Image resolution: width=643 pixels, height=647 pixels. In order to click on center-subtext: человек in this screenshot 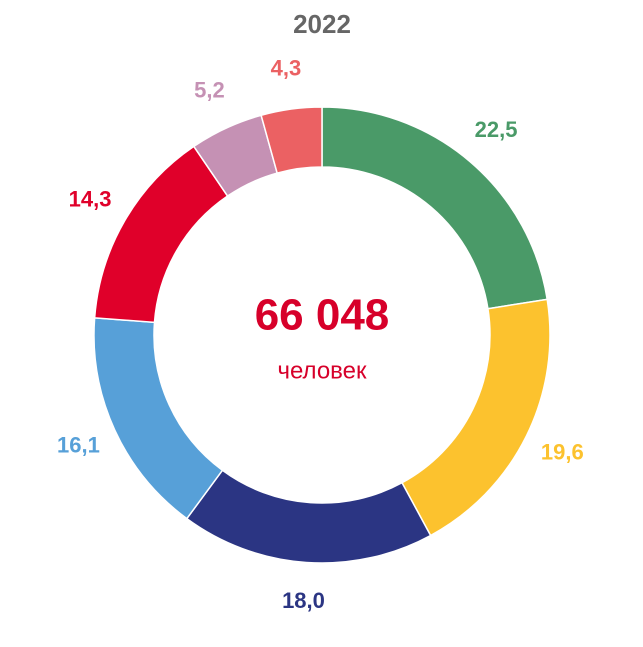, I will do `click(322, 370)`.